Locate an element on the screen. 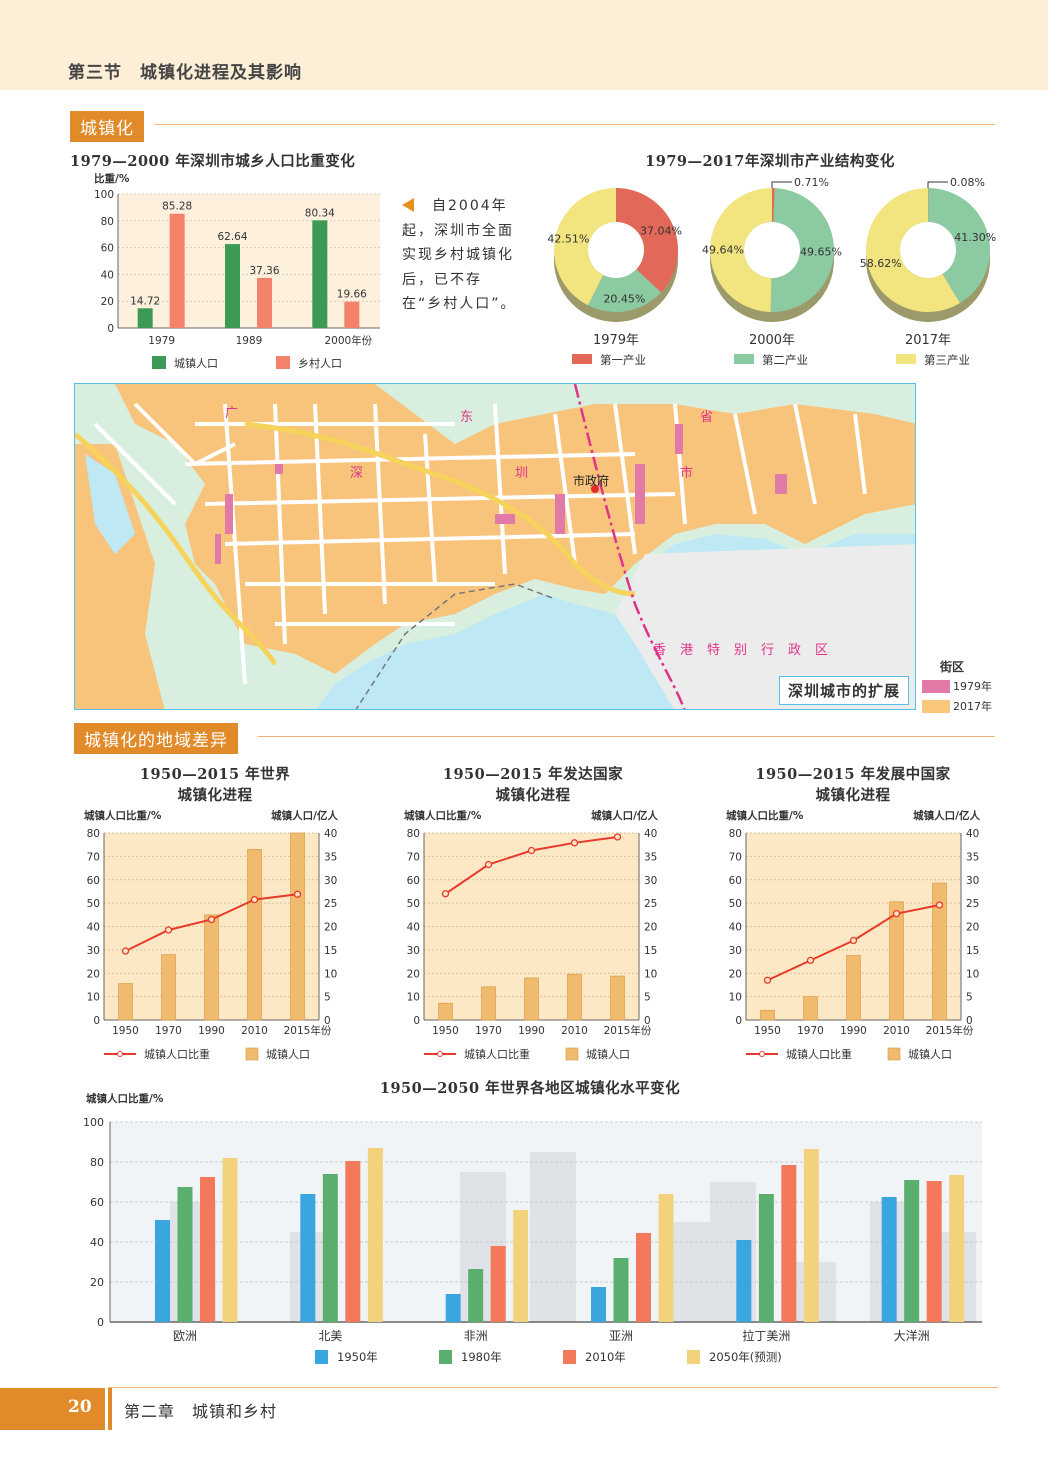 The width and height of the screenshot is (1048, 1481). x-tick-label: 1970 is located at coordinates (168, 1031).